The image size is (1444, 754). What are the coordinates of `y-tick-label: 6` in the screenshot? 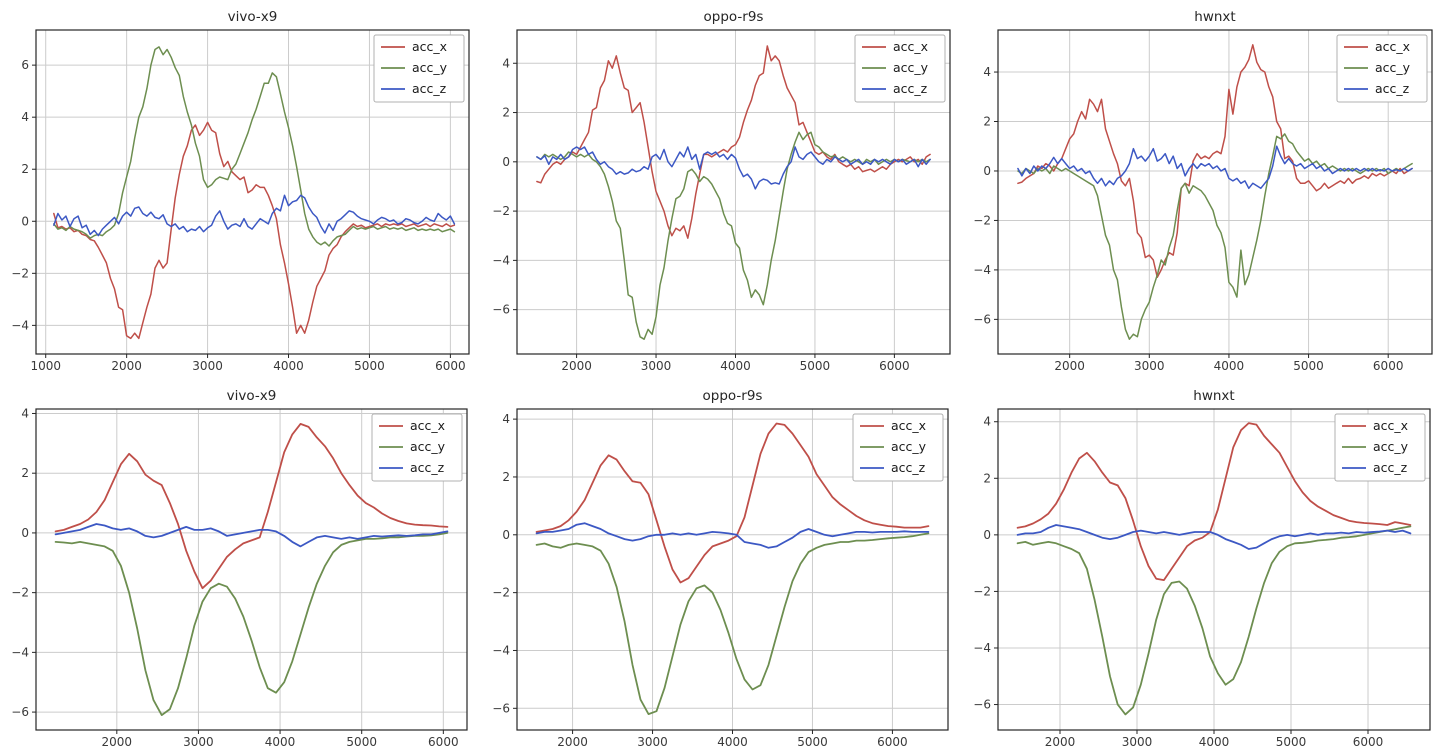 It's located at (25, 65).